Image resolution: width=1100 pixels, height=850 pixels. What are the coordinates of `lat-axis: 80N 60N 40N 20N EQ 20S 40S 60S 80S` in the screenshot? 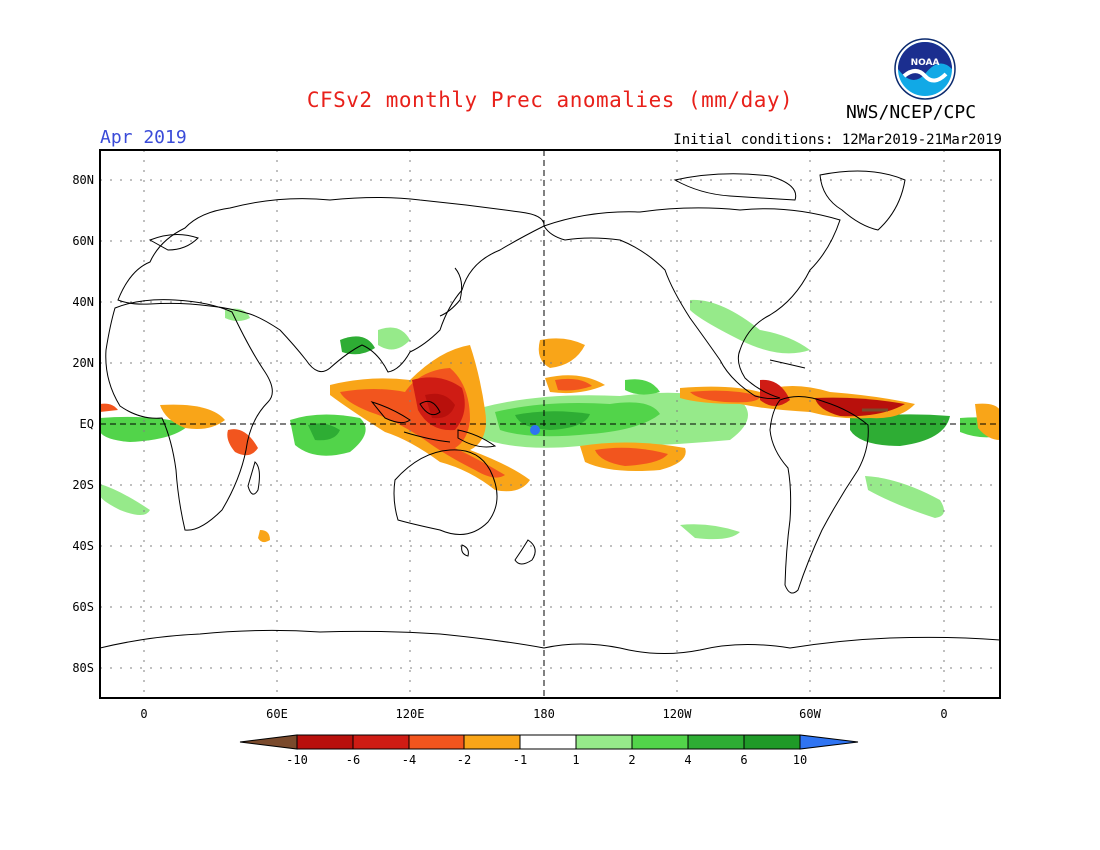 It's located at (83, 424).